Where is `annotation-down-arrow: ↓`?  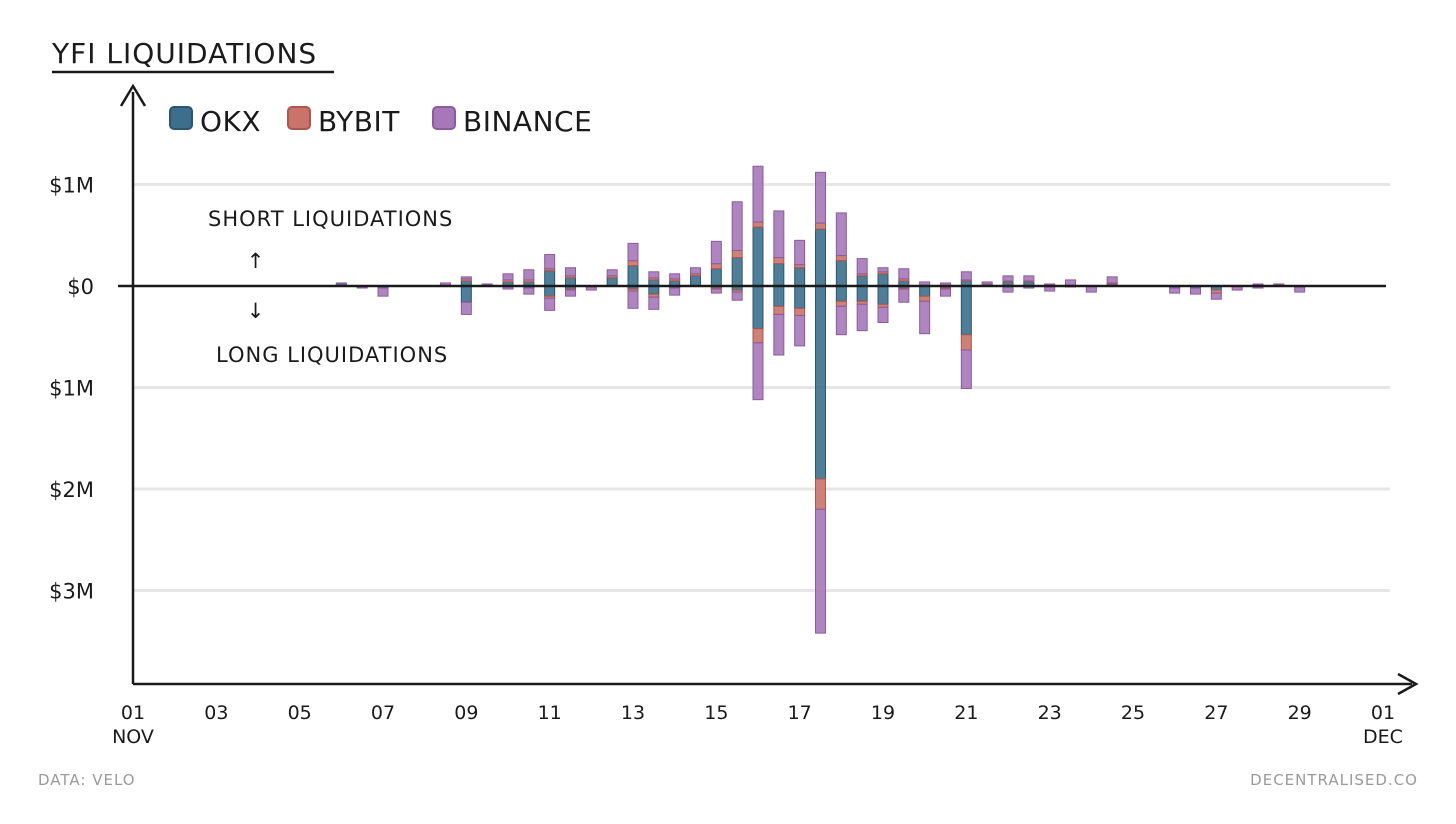 annotation-down-arrow: ↓ is located at coordinates (256, 311).